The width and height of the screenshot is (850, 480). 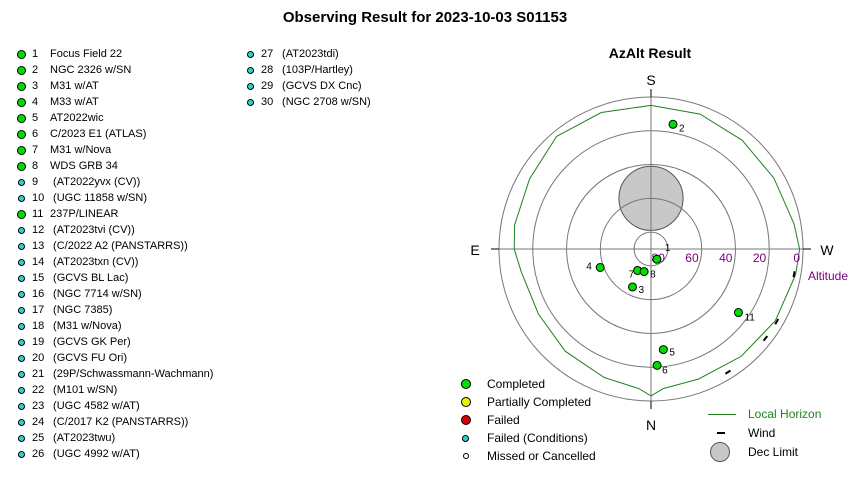 I want to click on target-row: 9 (AT2022yvx (CV)), so click(x=115, y=182).